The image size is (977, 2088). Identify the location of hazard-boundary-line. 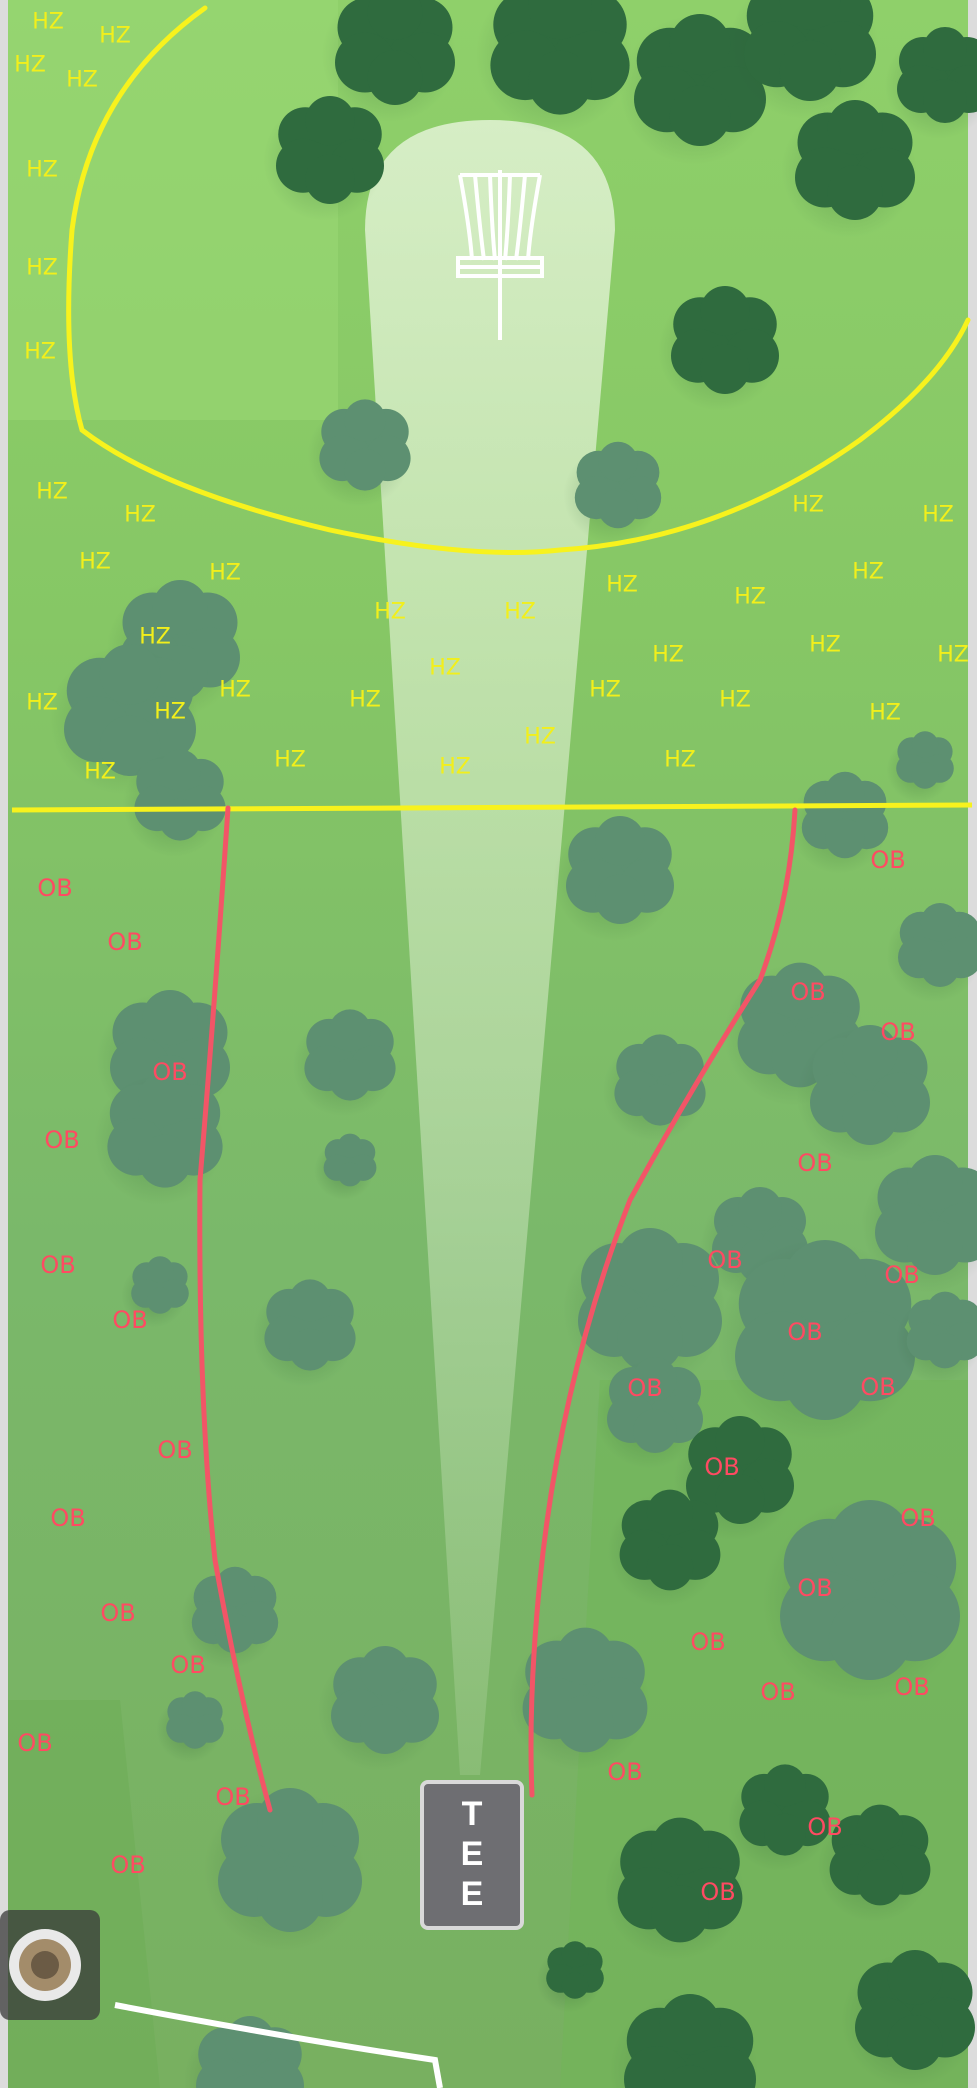
(492, 807).